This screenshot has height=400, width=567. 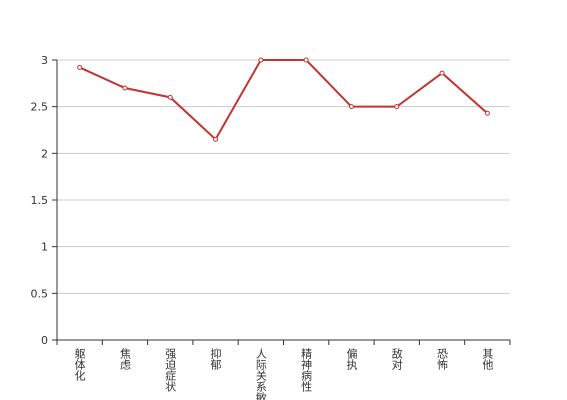 What do you see at coordinates (170, 370) in the screenshot?
I see `x-tick-label: 强迫症状` at bounding box center [170, 370].